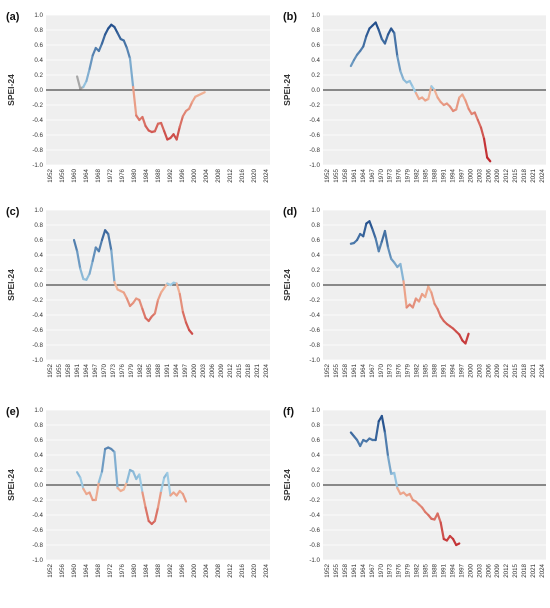  I want to click on x-tick-label: 1996, so click(182, 175).